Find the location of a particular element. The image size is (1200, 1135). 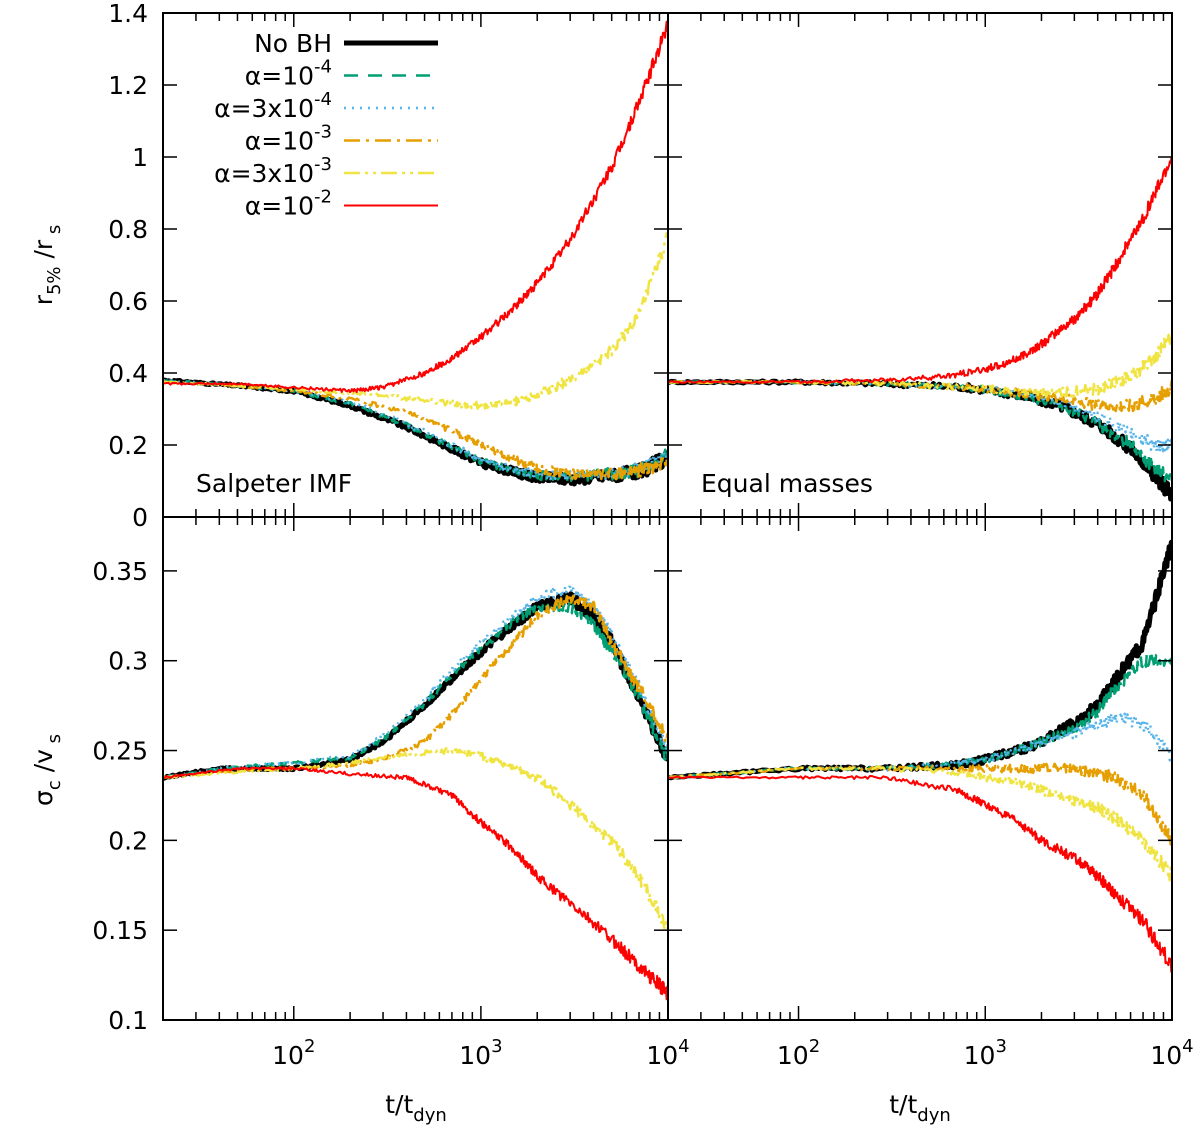

y-tick-label: 1 is located at coordinates (140, 157).